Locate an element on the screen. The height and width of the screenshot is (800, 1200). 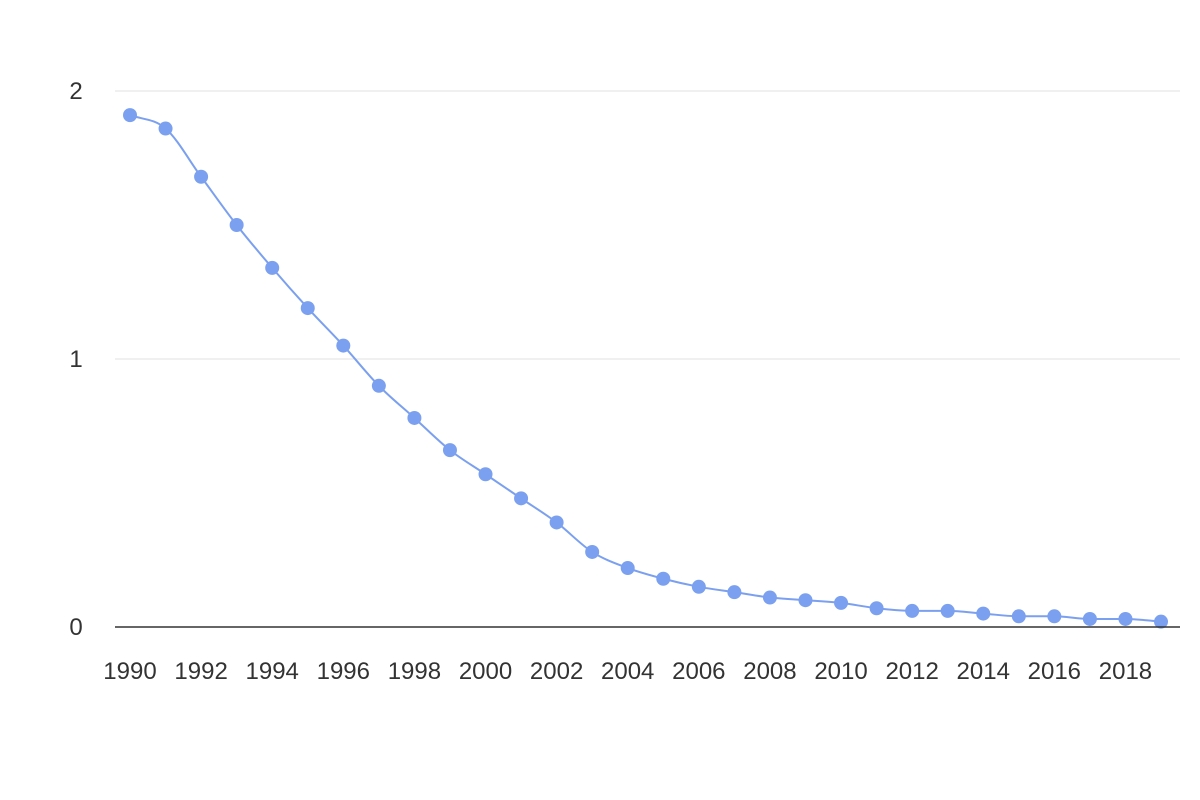
data-point-2013 is located at coordinates (947, 610).